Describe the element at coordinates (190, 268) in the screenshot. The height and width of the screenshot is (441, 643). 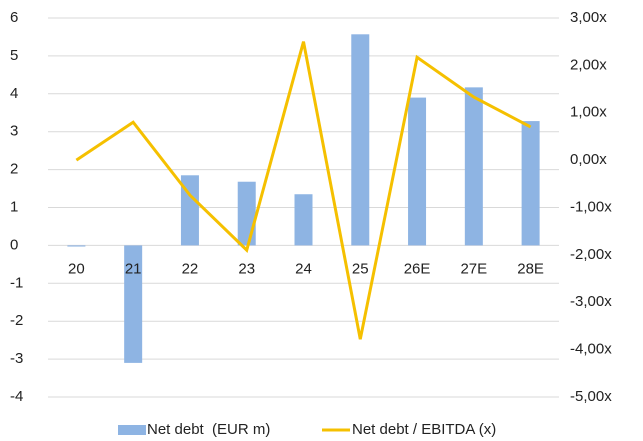
I see `x-tick-label: 22` at that location.